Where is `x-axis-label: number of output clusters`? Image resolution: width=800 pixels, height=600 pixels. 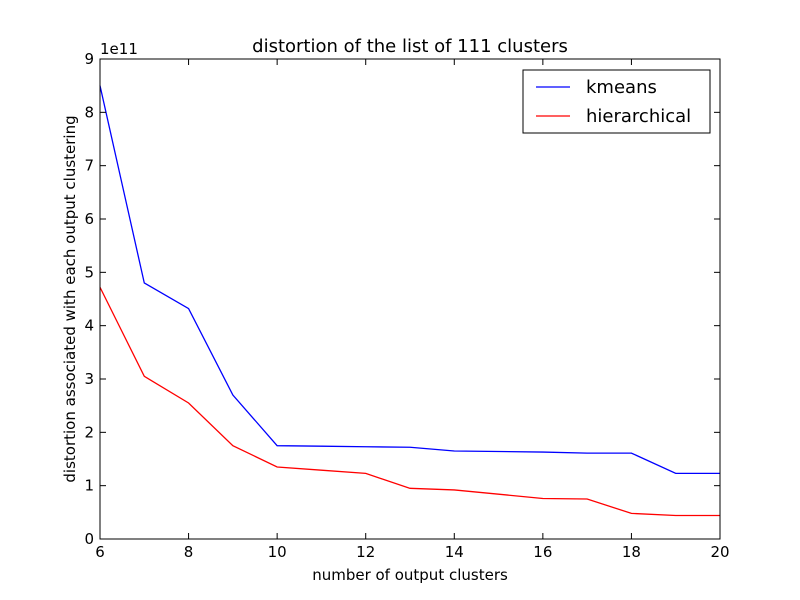
x-axis-label: number of output clusters is located at coordinates (410, 575).